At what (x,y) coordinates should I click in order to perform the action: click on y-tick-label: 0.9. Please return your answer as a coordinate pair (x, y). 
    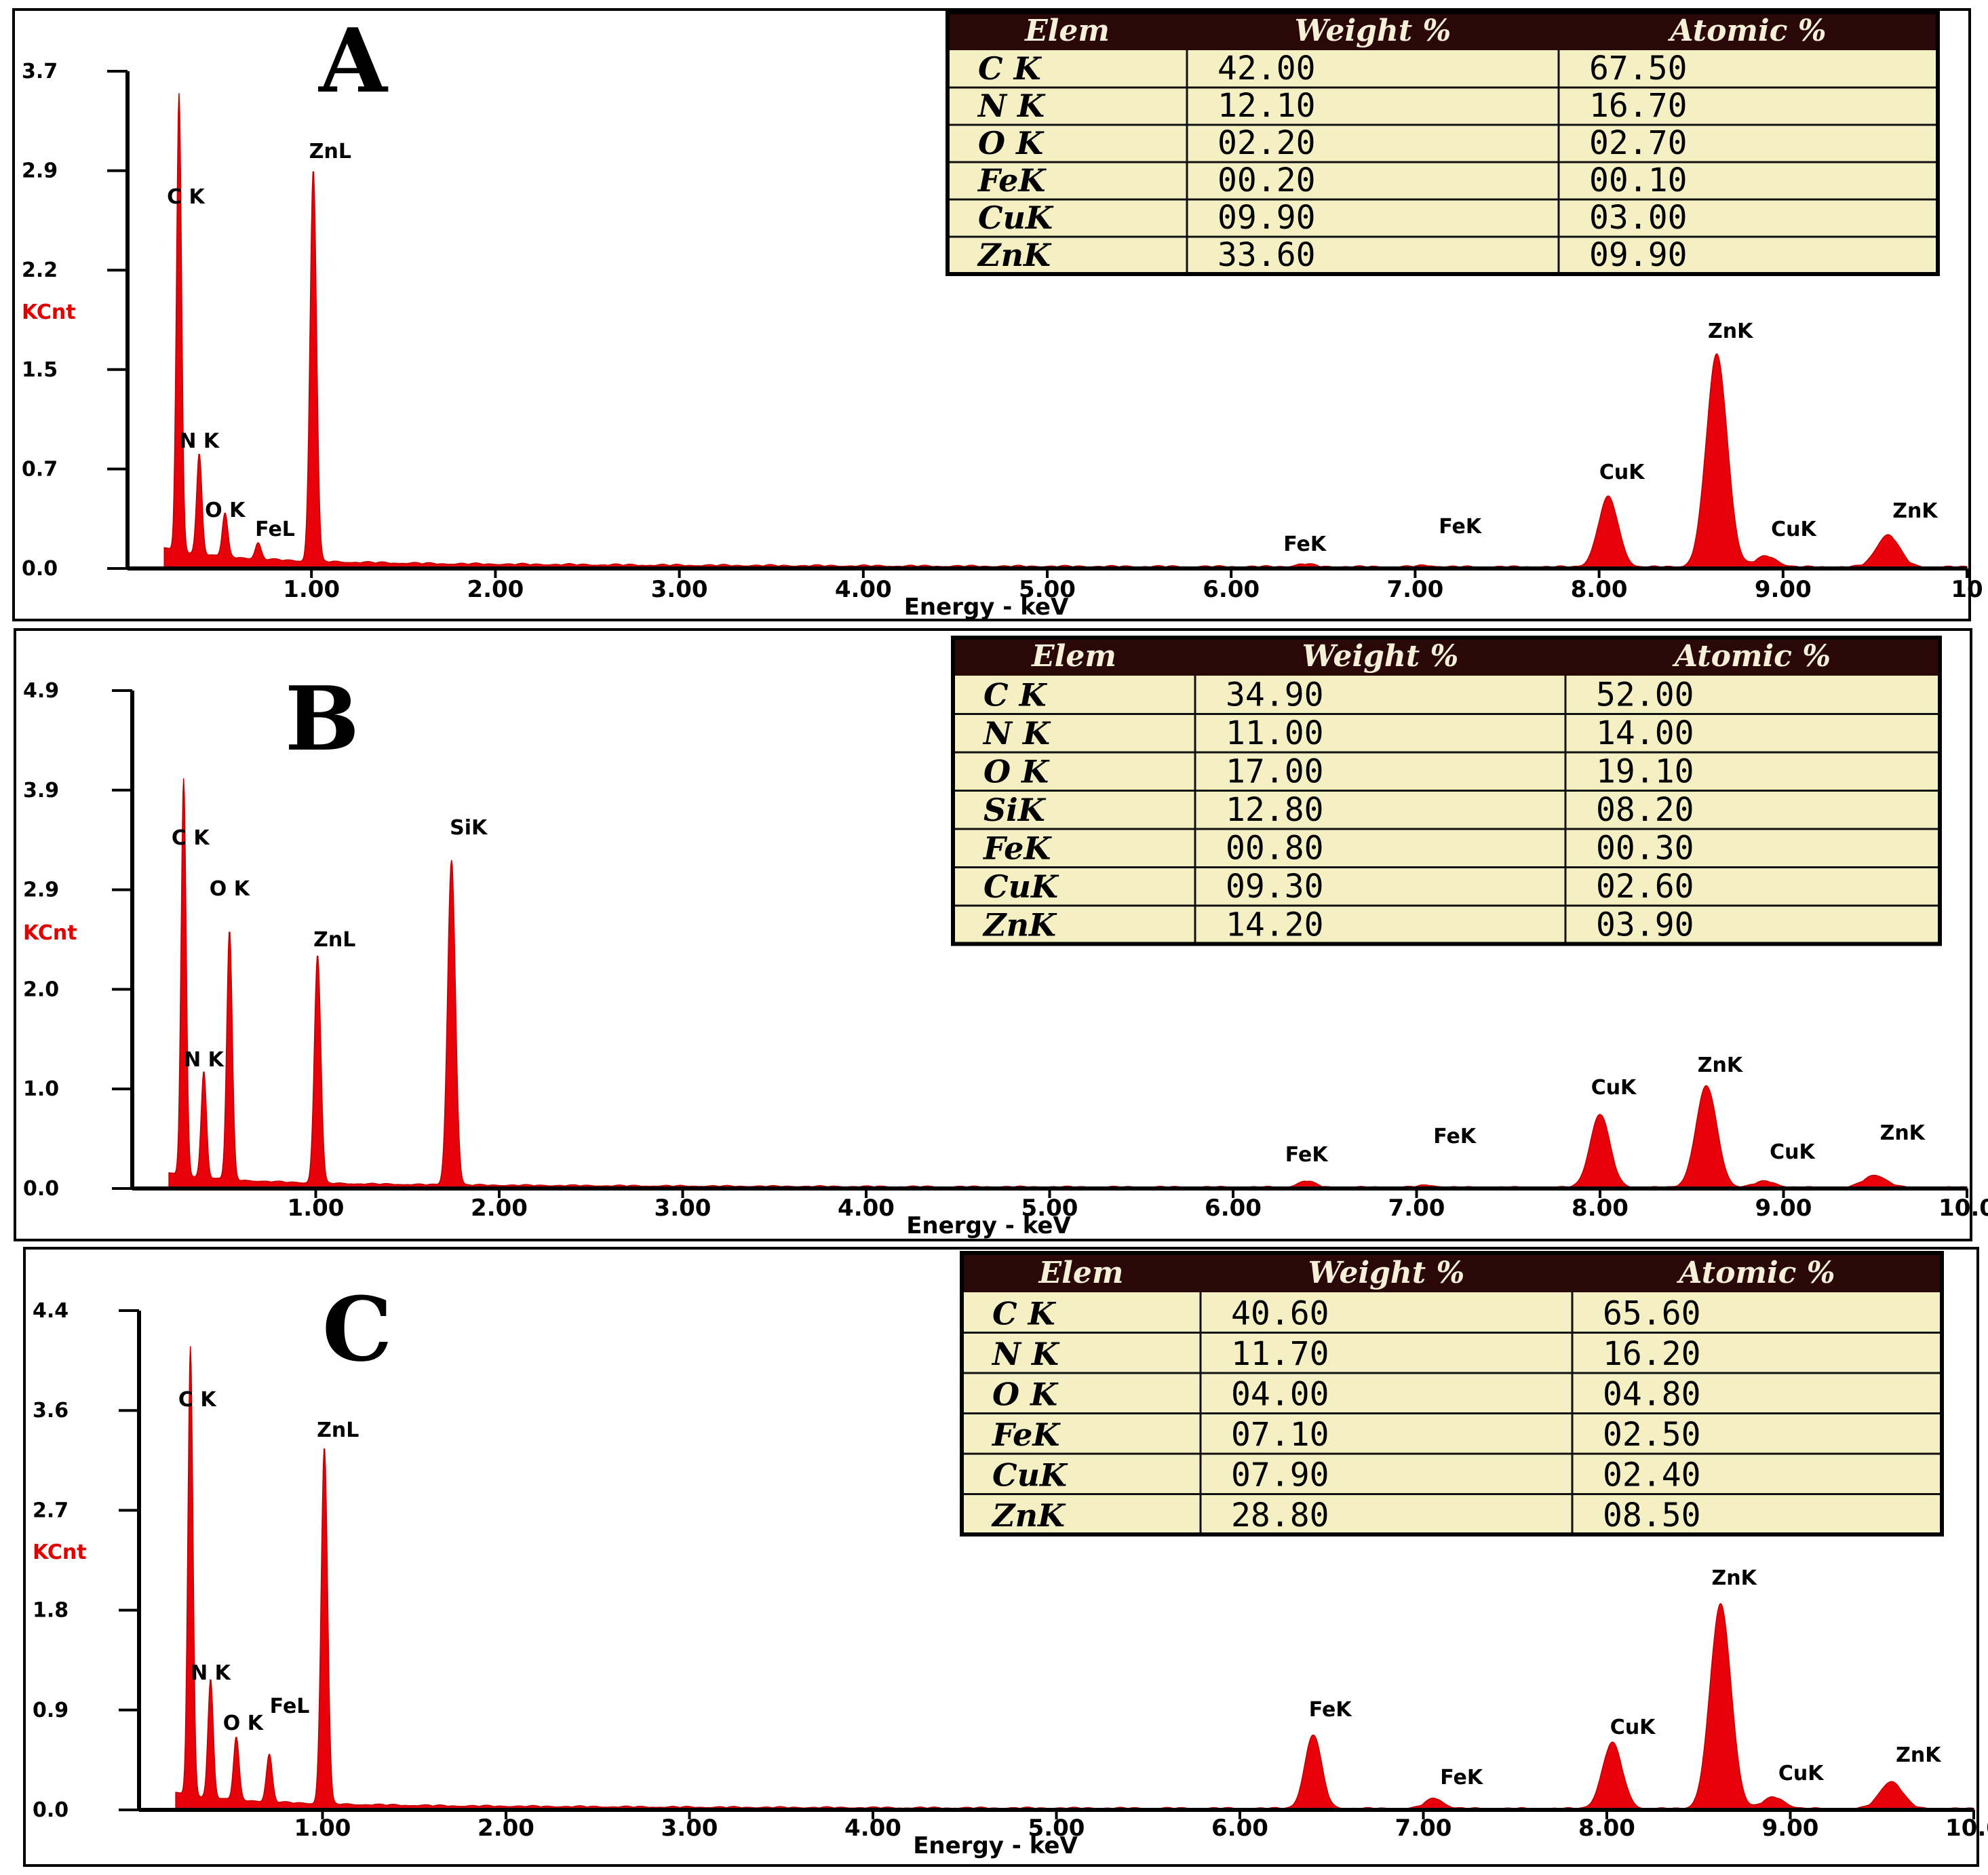
    Looking at the image, I should click on (51, 1710).